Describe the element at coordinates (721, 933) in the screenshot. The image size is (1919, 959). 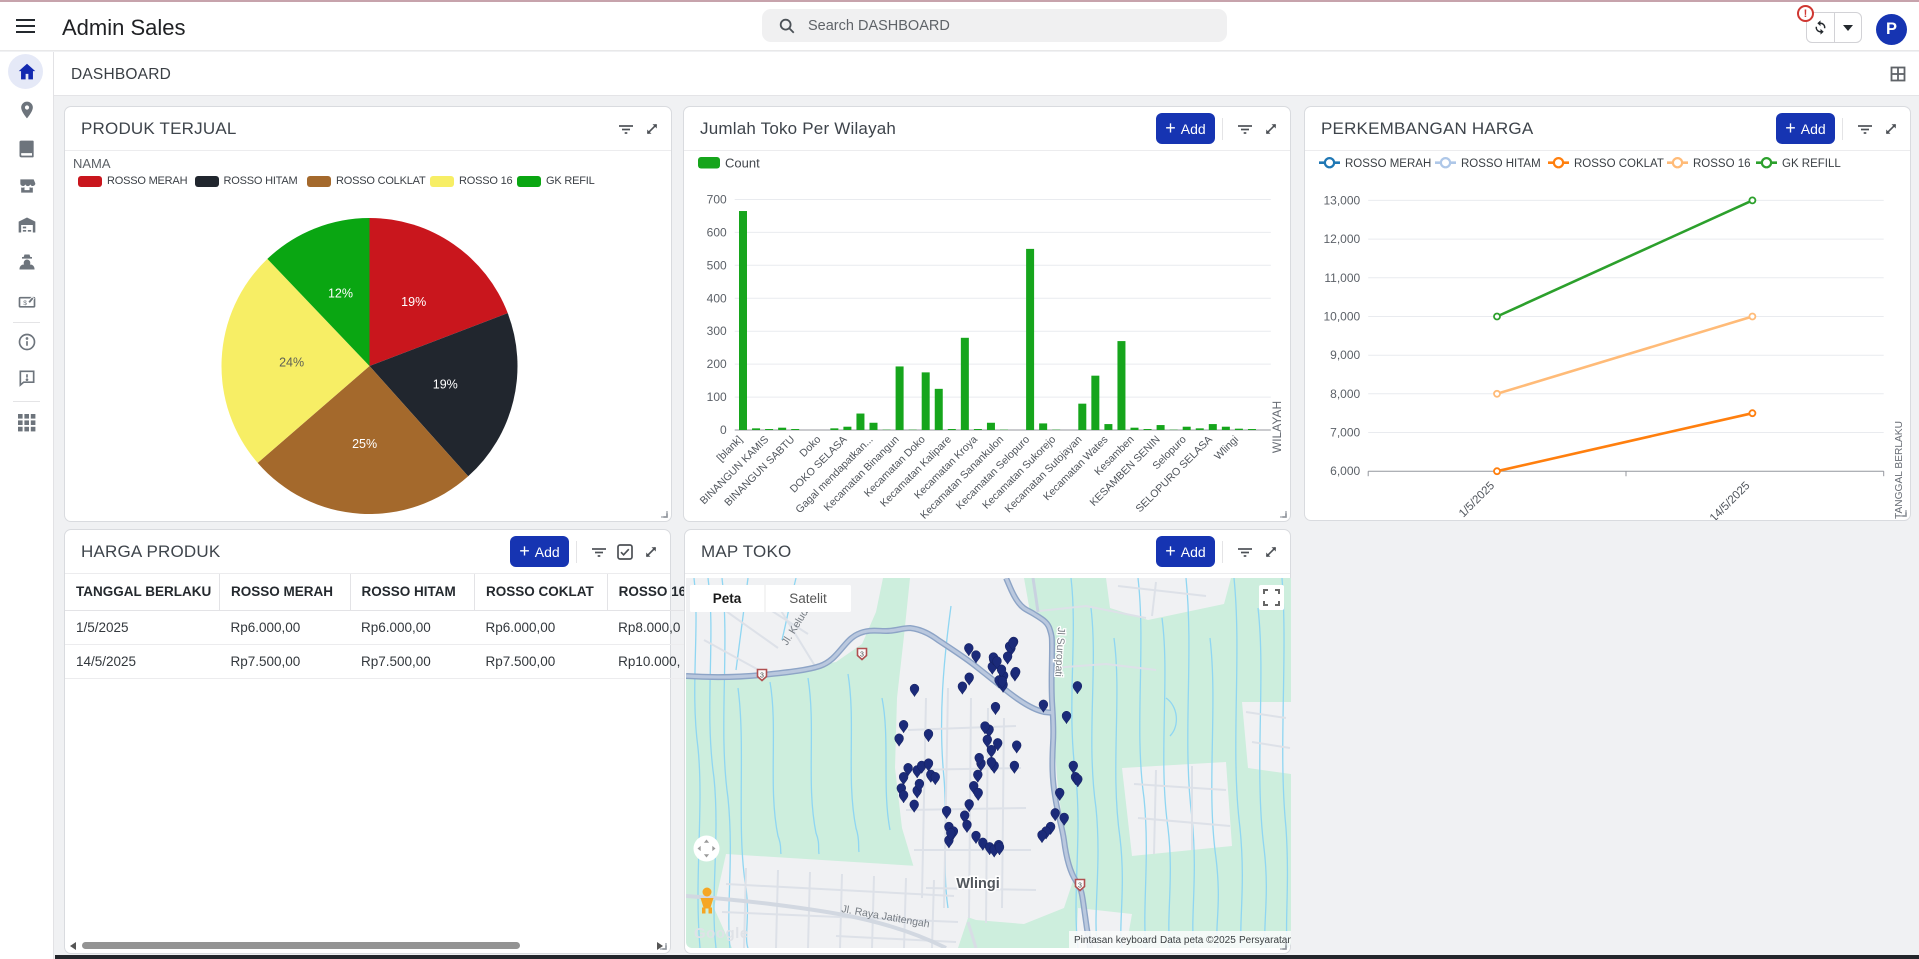
I see `svg-text: Google` at that location.